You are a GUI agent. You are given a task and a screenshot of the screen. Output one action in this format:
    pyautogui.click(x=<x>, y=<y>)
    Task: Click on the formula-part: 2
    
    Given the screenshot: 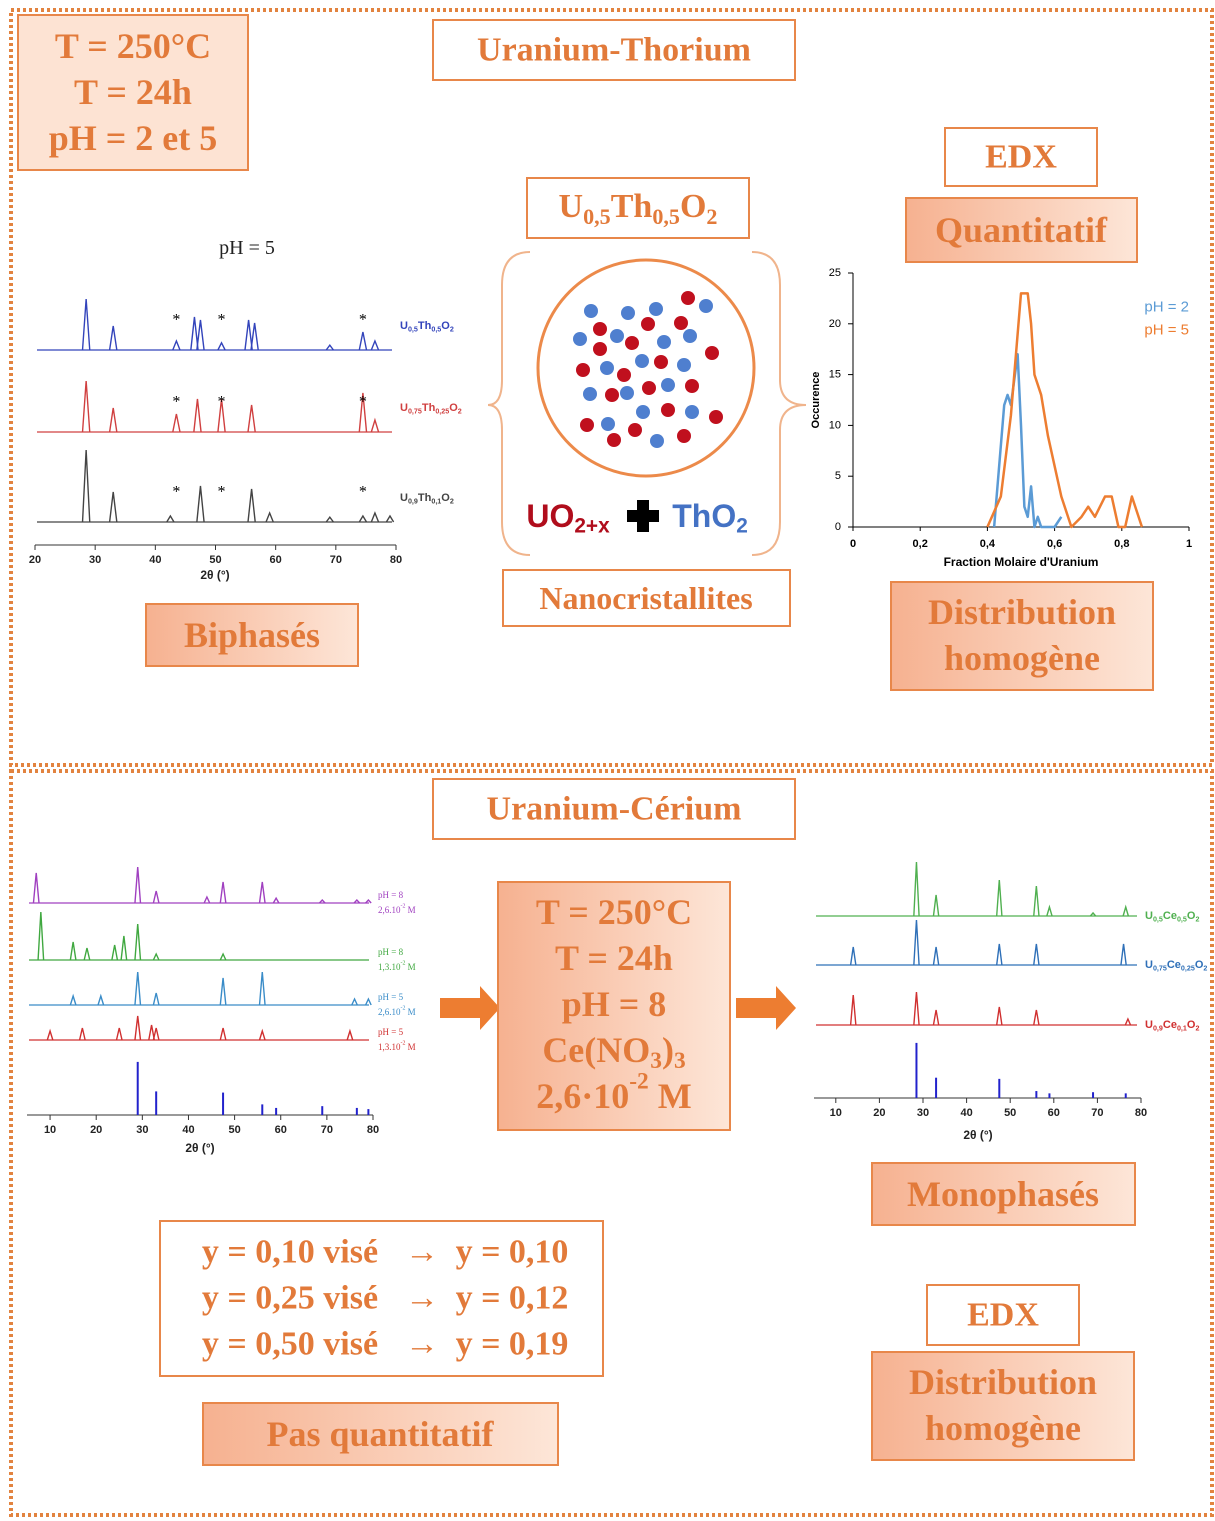 What is the action you would take?
    pyautogui.click(x=452, y=501)
    